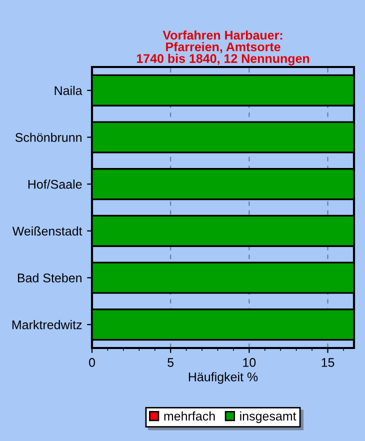 The height and width of the screenshot is (441, 365). What do you see at coordinates (171, 362) in the screenshot?
I see `x-tick-label: 5` at bounding box center [171, 362].